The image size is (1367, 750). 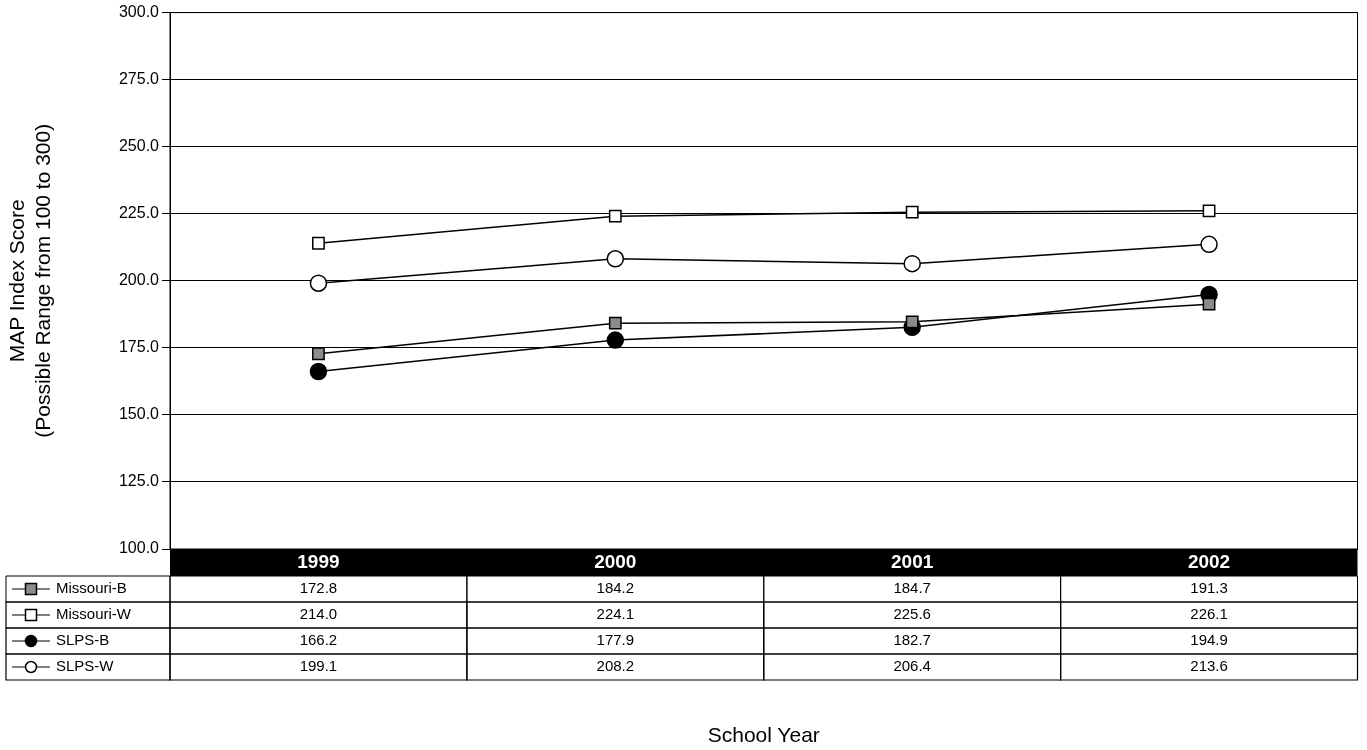 I want to click on y-tick-label: 125.0, so click(x=139, y=481).